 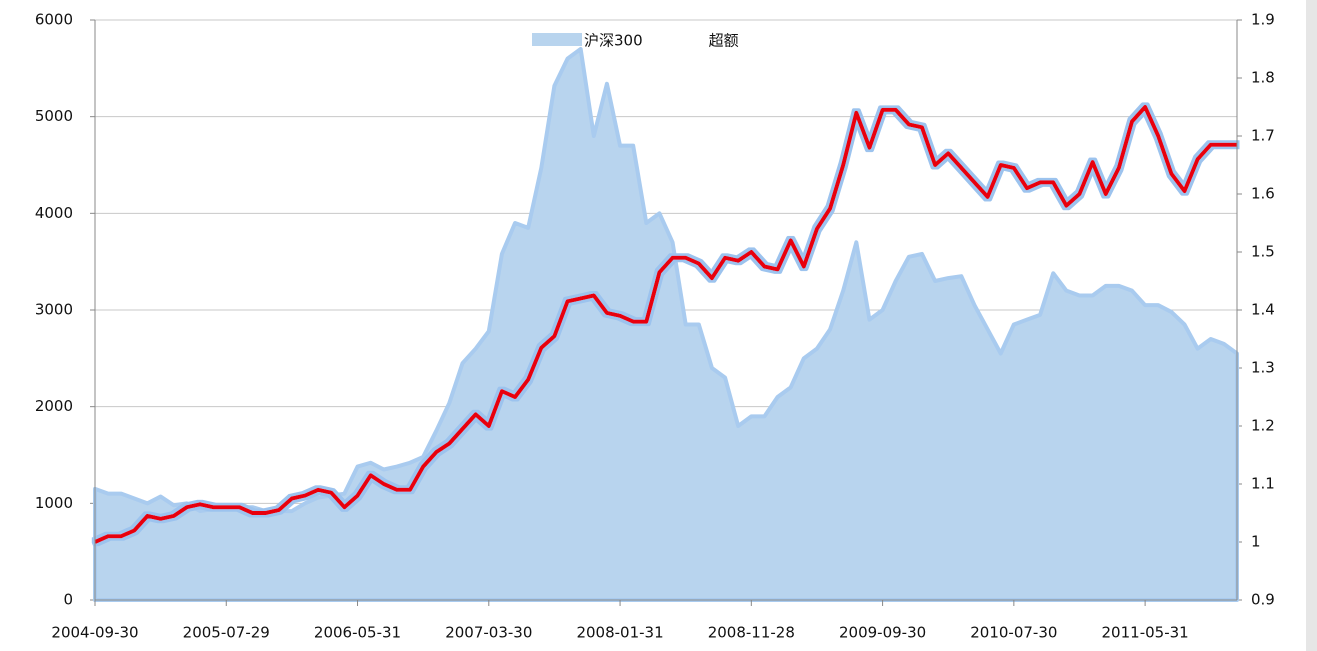 What do you see at coordinates (619, 633) in the screenshot?
I see `x-tick-label: 2008-01-31` at bounding box center [619, 633].